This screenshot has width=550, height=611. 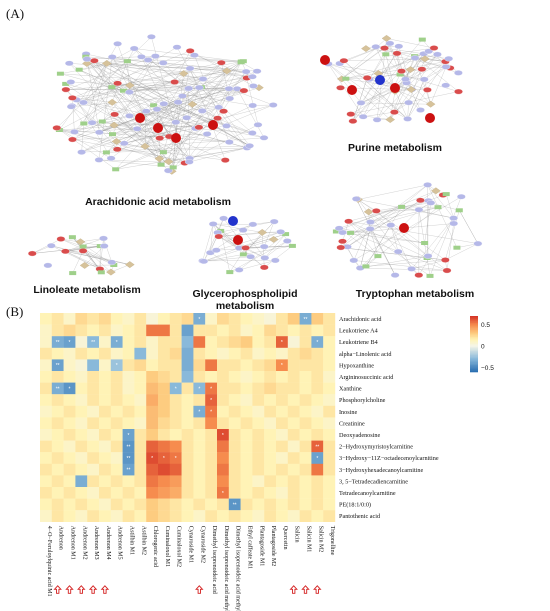 I want to click on heatmap-column-label: Astilbin M2, so click(x=143, y=540).